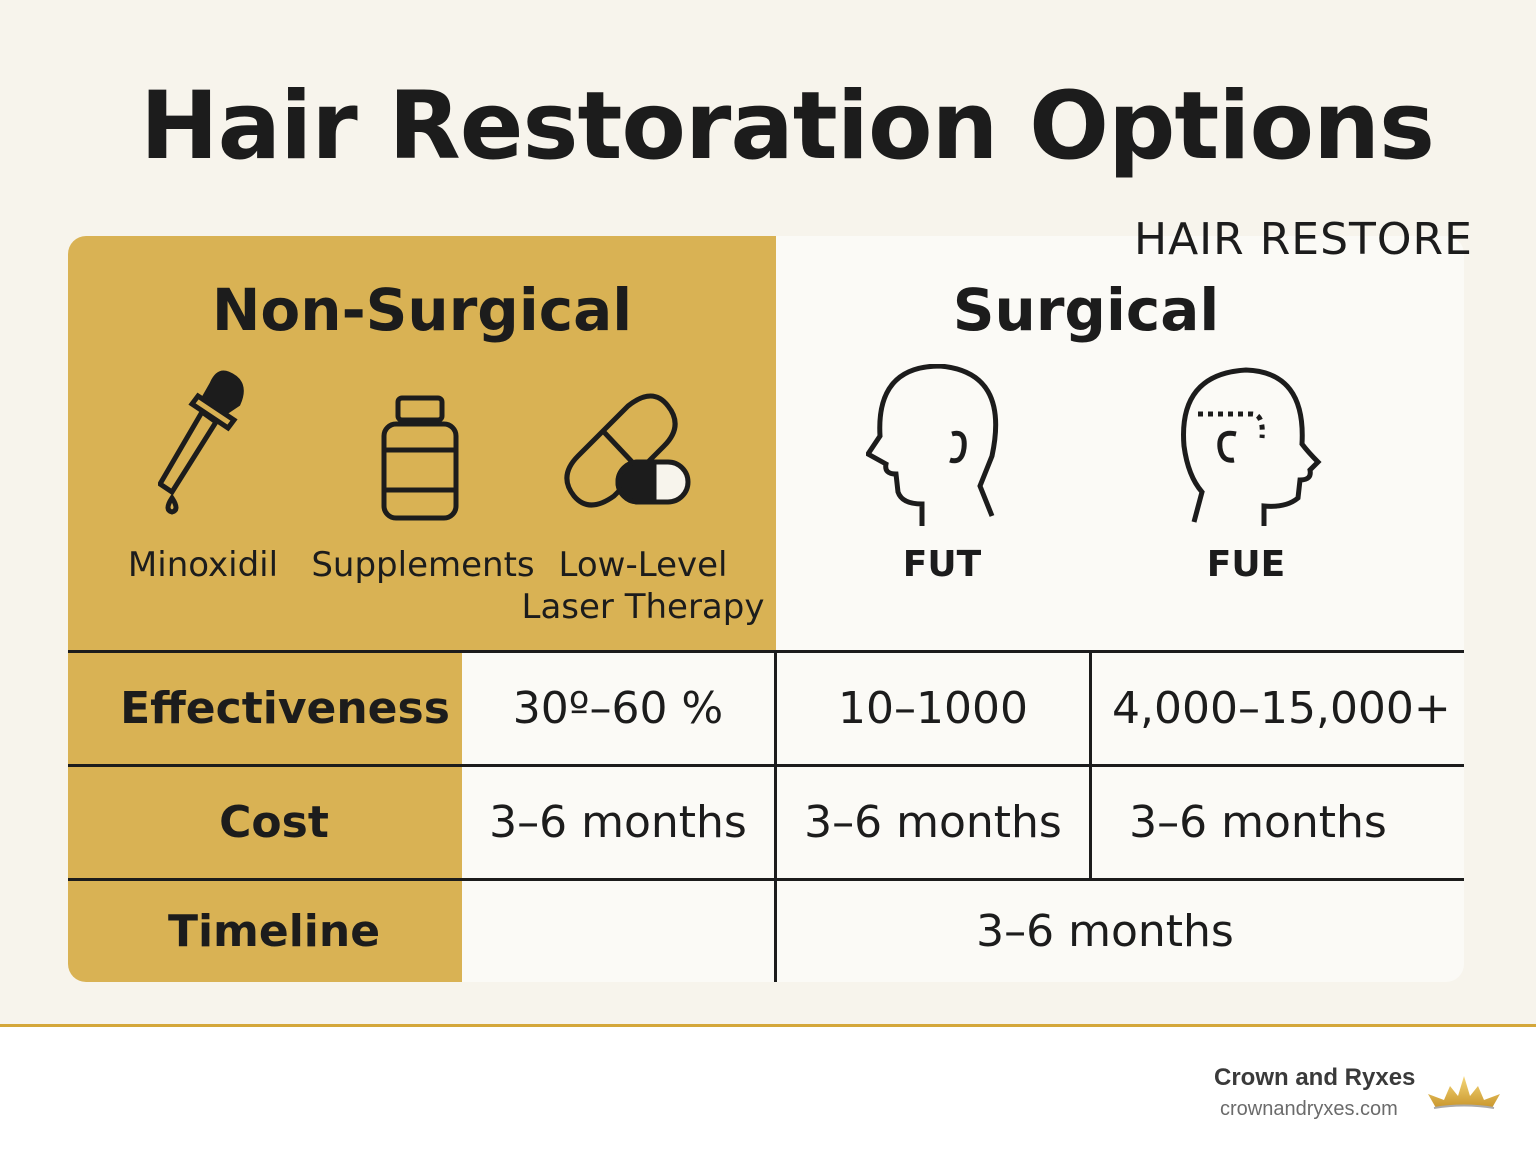 The image size is (1536, 1154). Describe the element at coordinates (627, 450) in the screenshot. I see `capsule-icon` at that location.